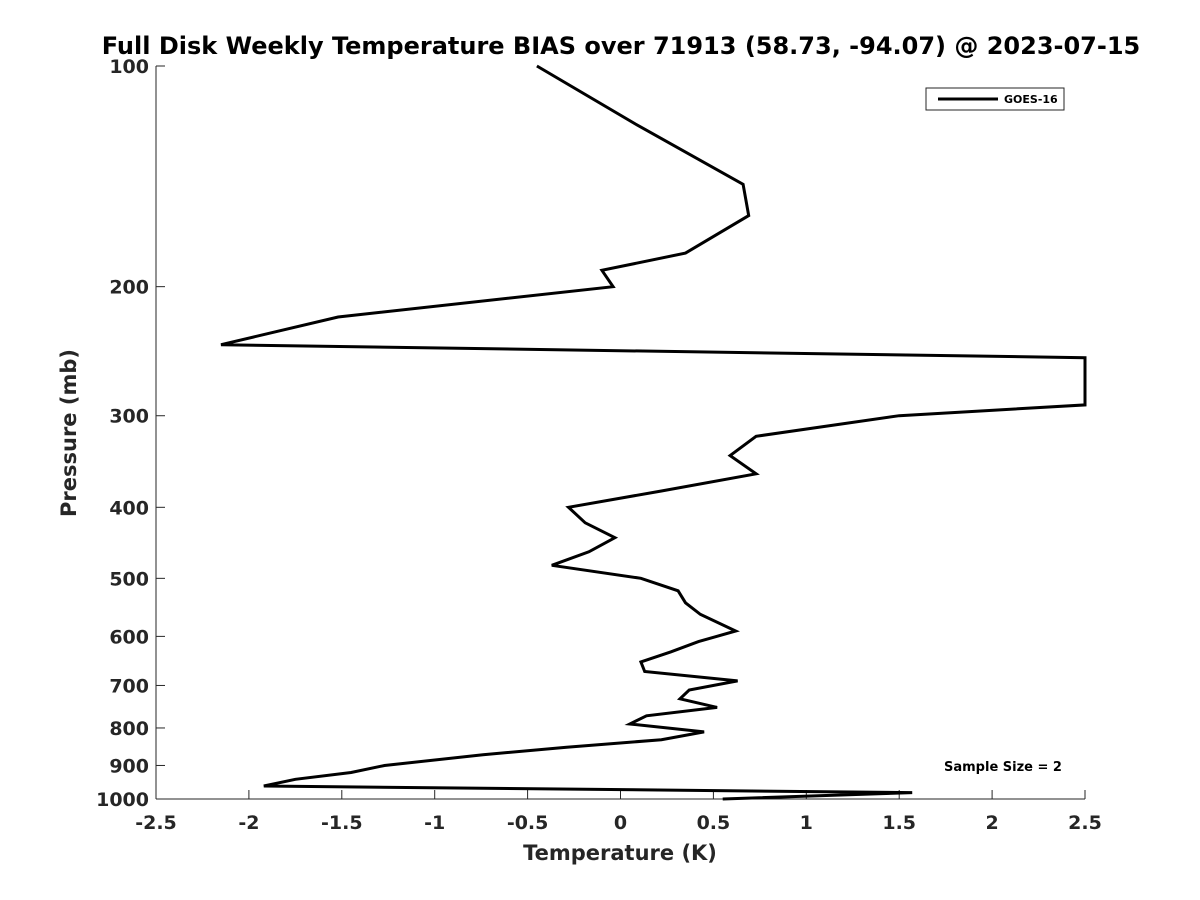  I want to click on x-tick-label: -2, so click(248, 823).